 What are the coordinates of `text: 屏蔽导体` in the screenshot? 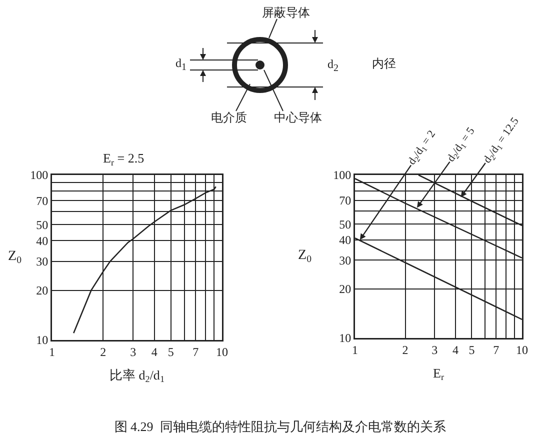 It's located at (286, 12).